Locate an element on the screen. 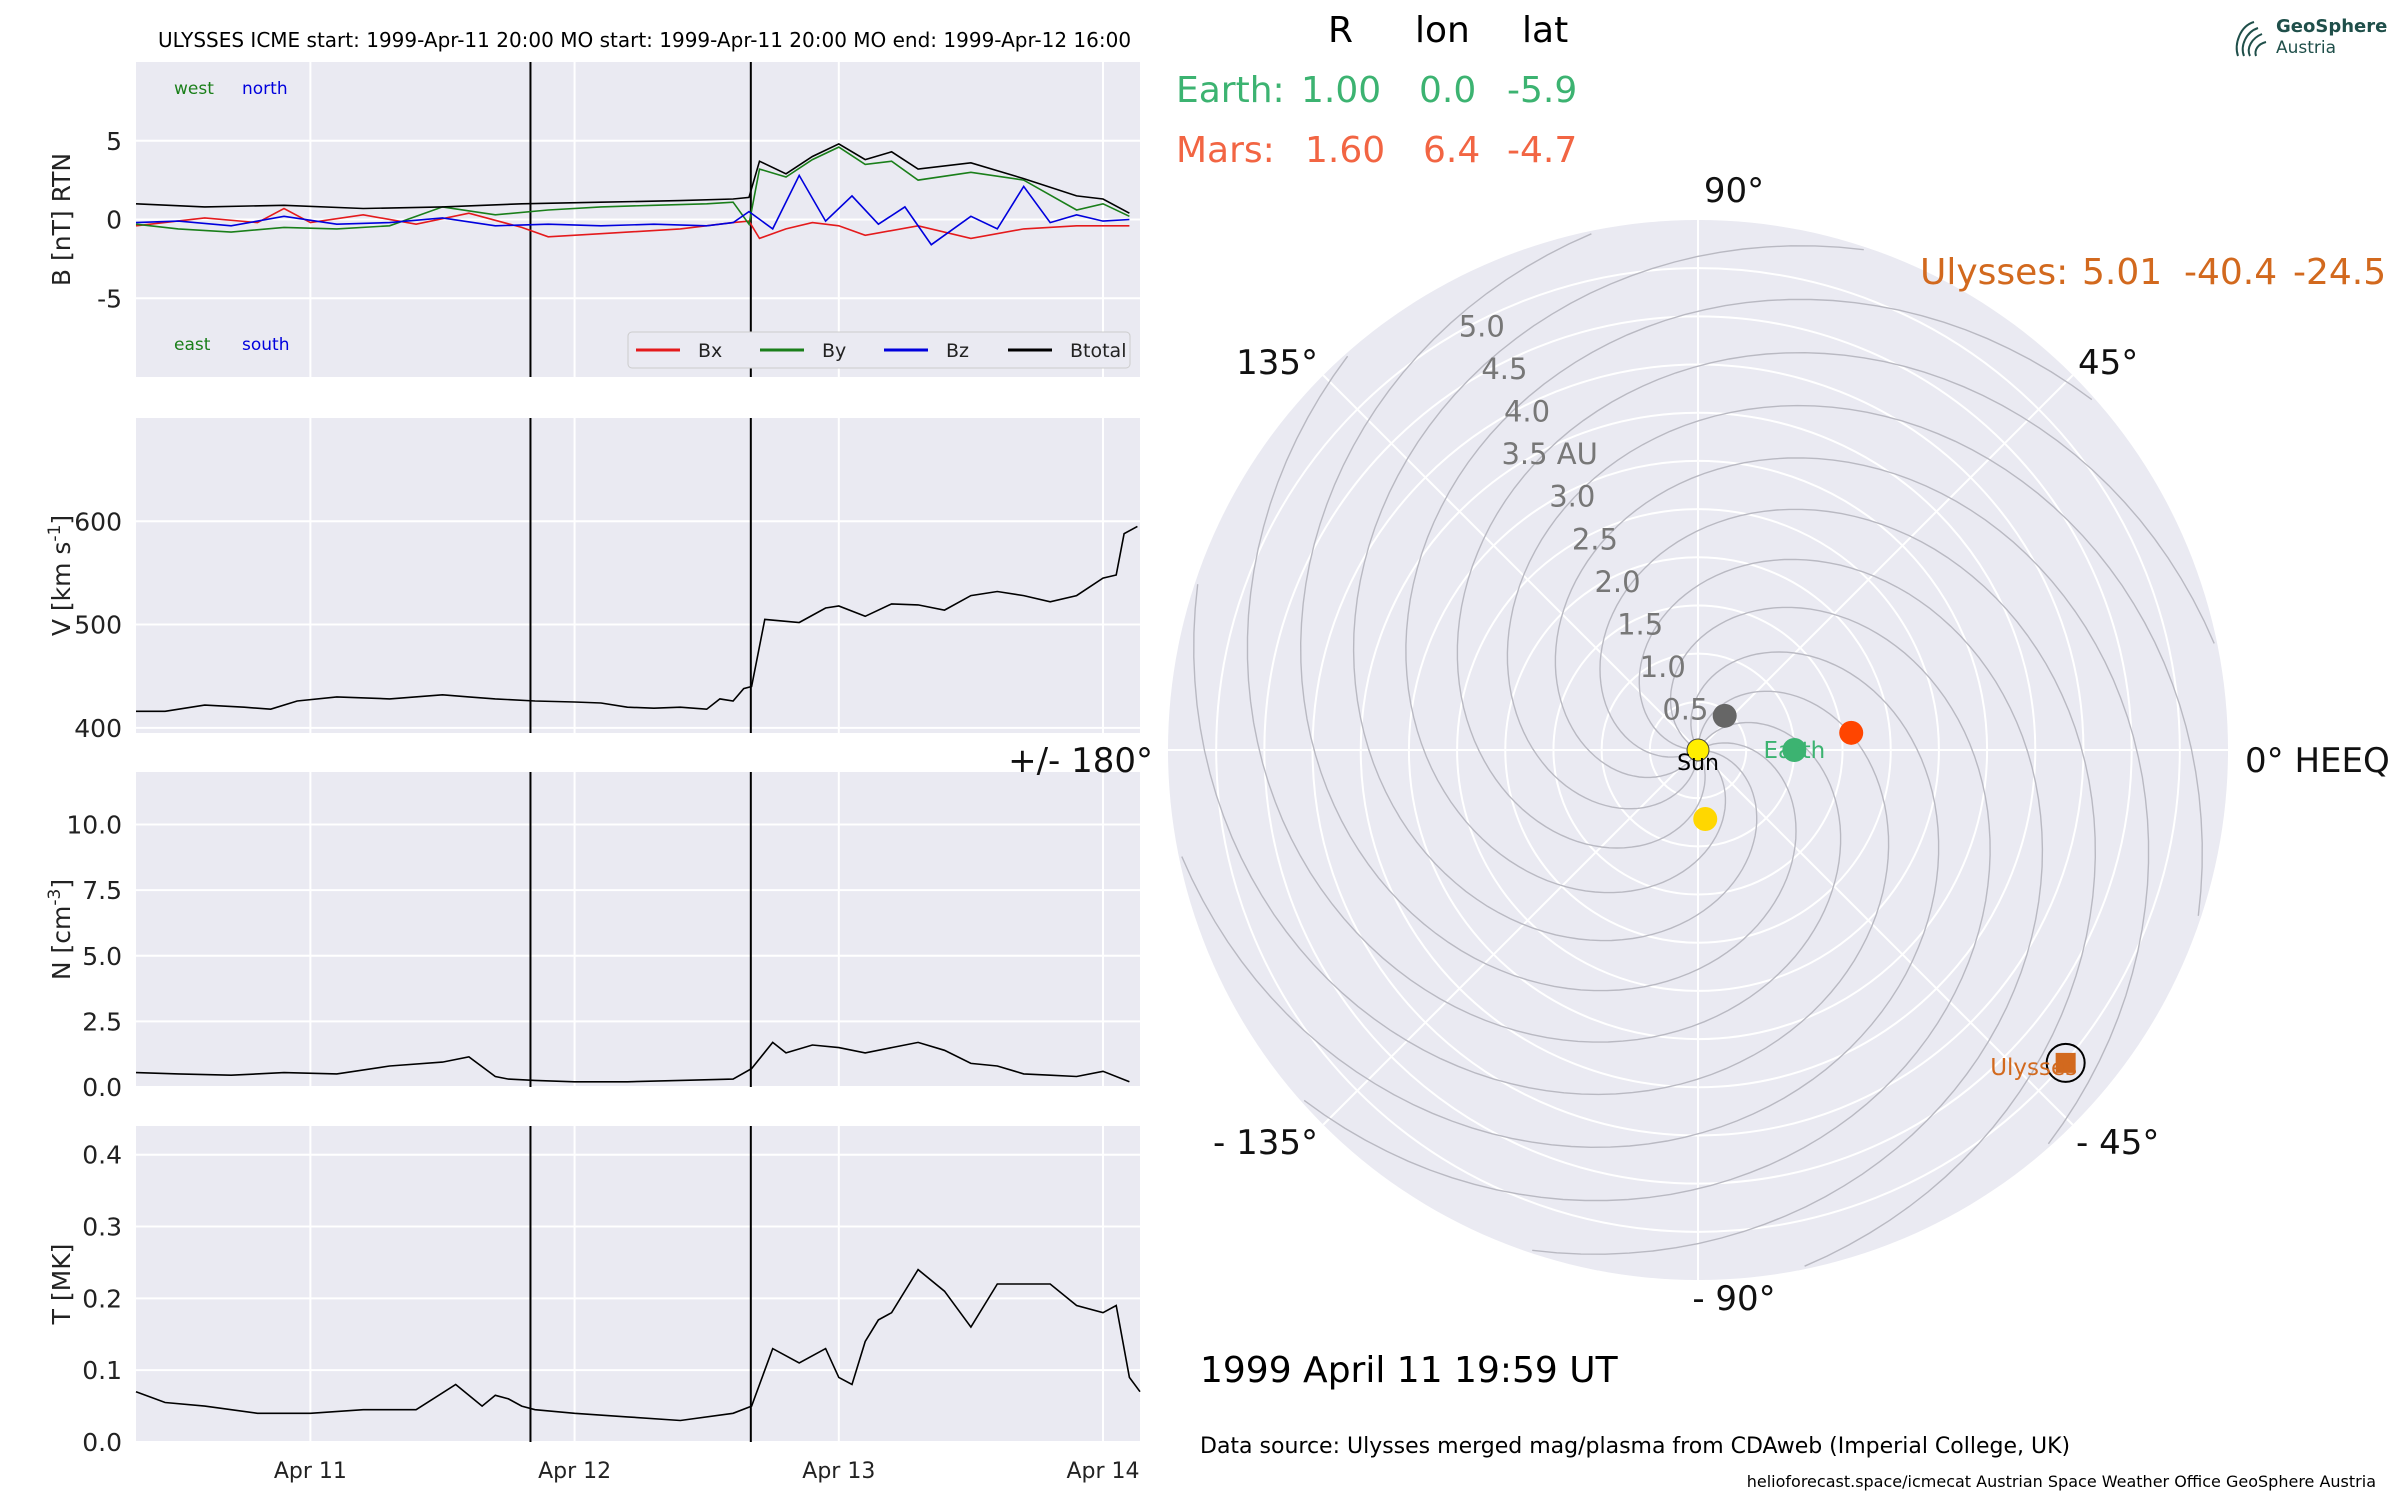 This screenshot has width=2400, height=1500. angle-label: - 90° is located at coordinates (1733, 1299).